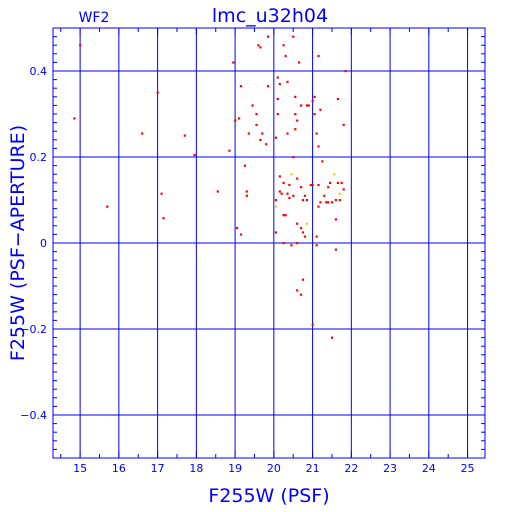 This screenshot has width=512, height=512. What do you see at coordinates (33, 415) in the screenshot?
I see `y-tick-label: −0.4` at bounding box center [33, 415].